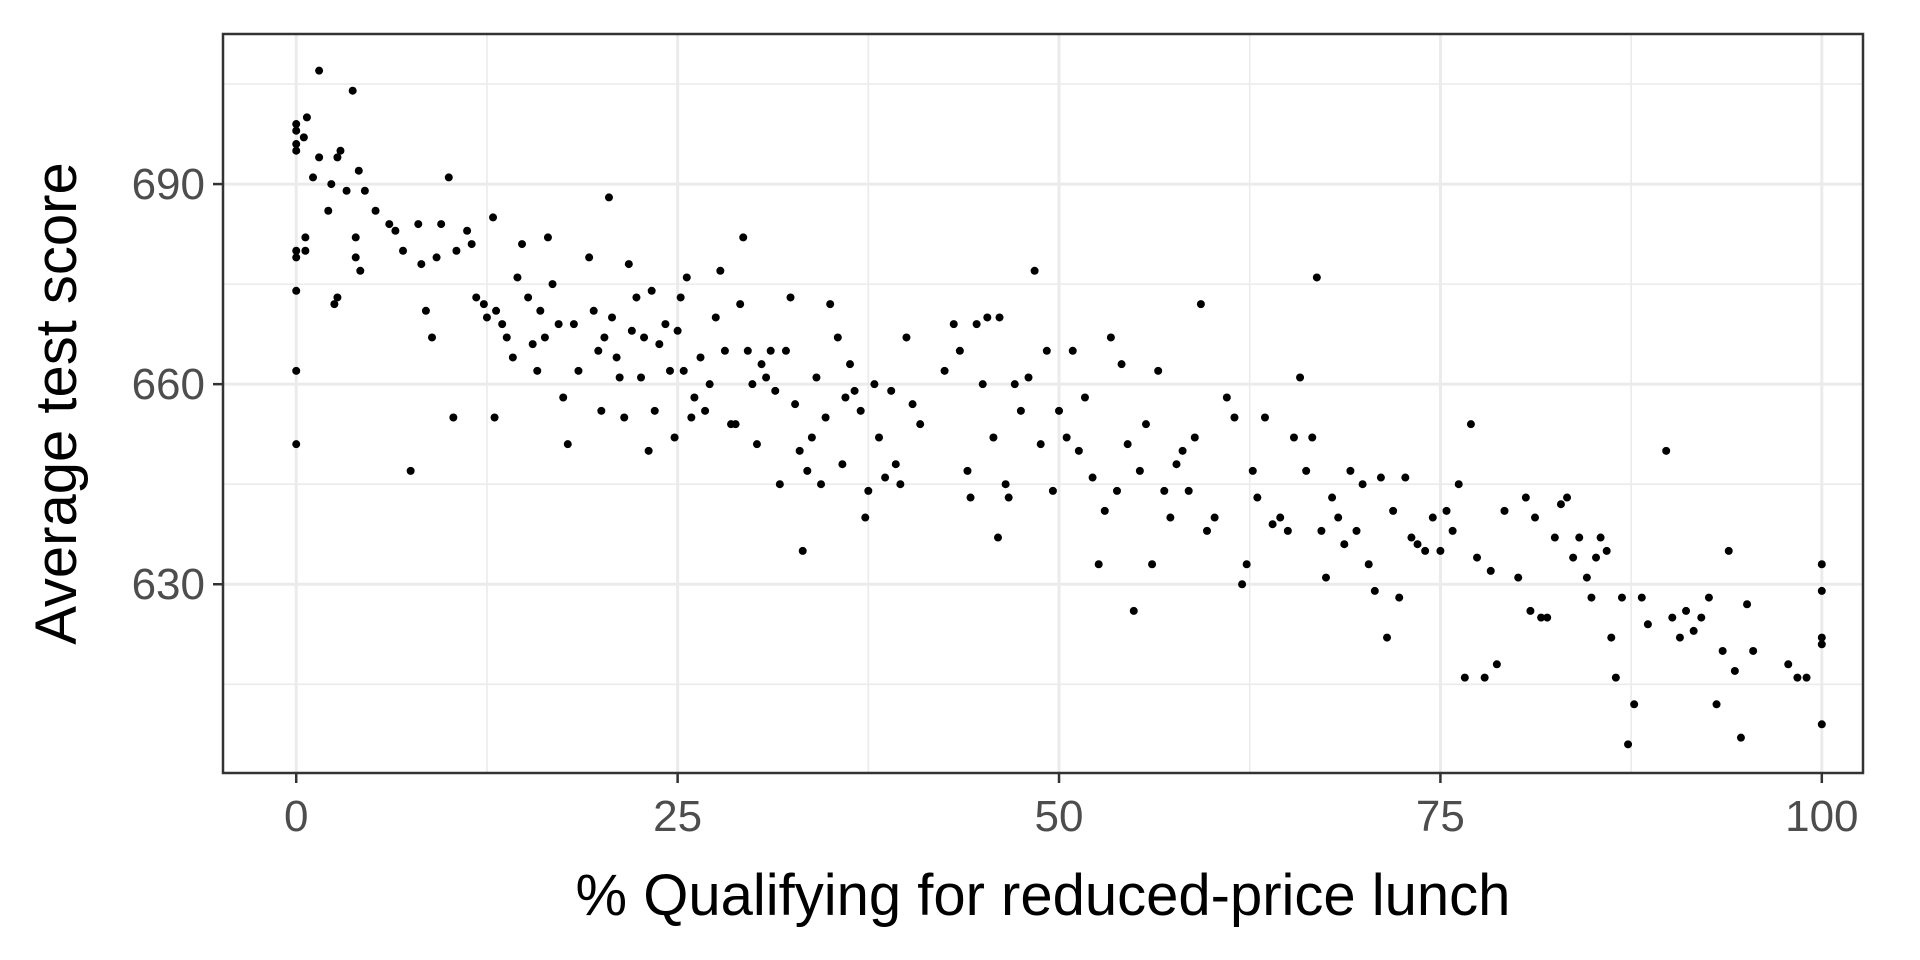  What do you see at coordinates (1071, 807) in the screenshot?
I see `x-axis-ticks: 0 25 50 75 100` at bounding box center [1071, 807].